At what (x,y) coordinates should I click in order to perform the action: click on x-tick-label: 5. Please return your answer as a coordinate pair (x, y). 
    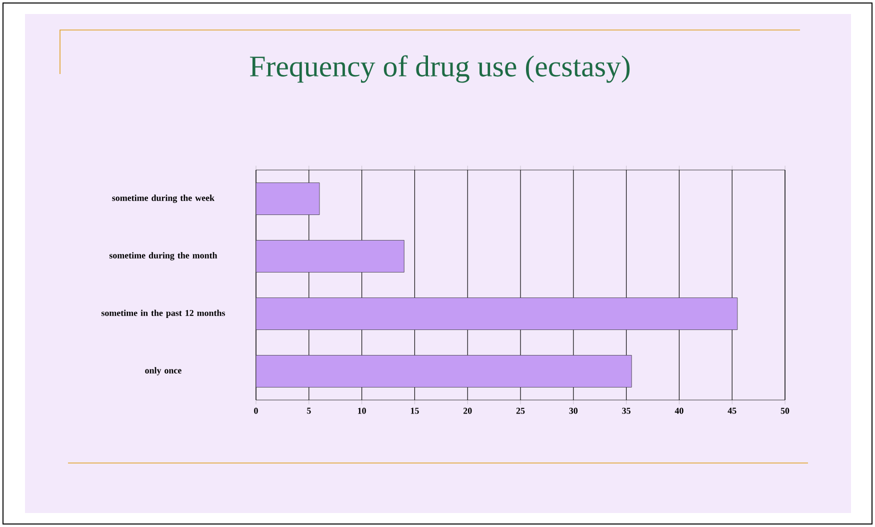
    Looking at the image, I should click on (309, 411).